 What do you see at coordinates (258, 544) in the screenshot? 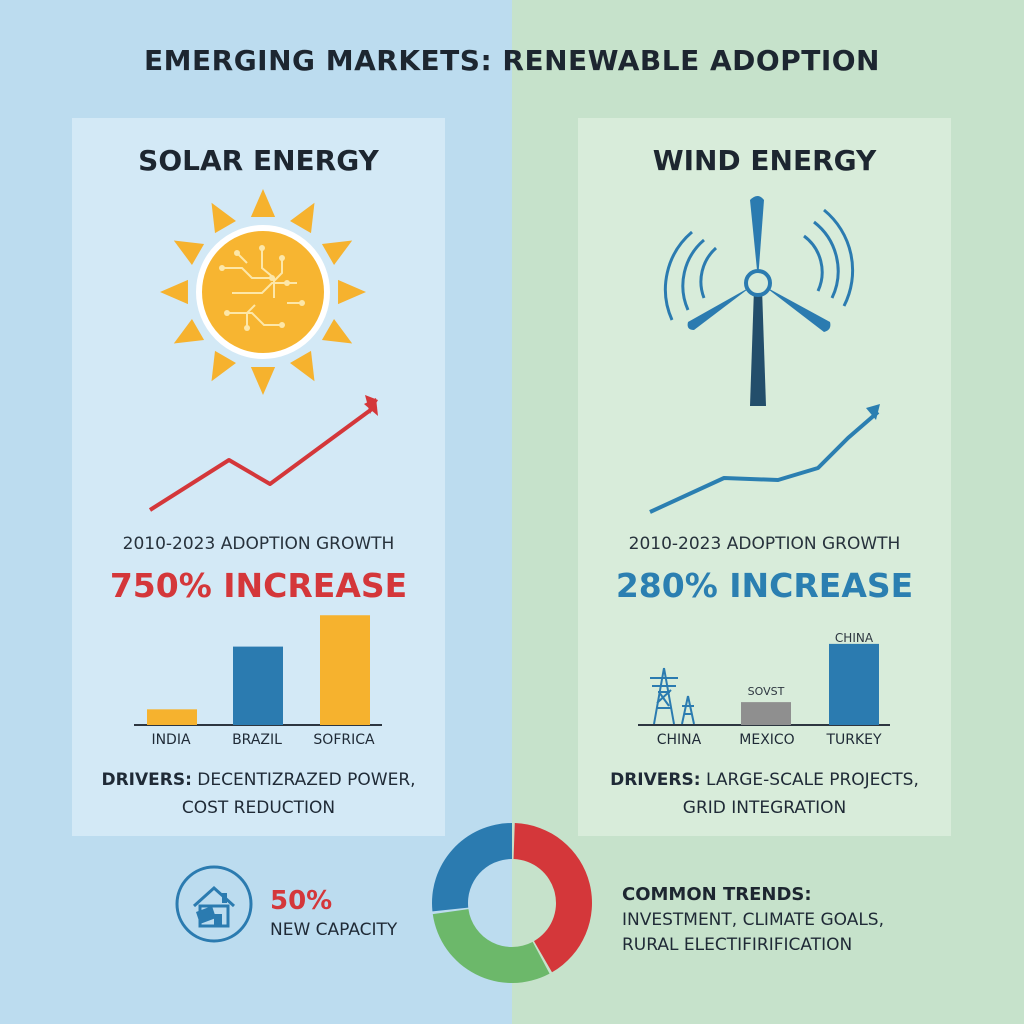
I see `solar-growth-label: 2010-2023 ADOPTION GROWTH` at bounding box center [258, 544].